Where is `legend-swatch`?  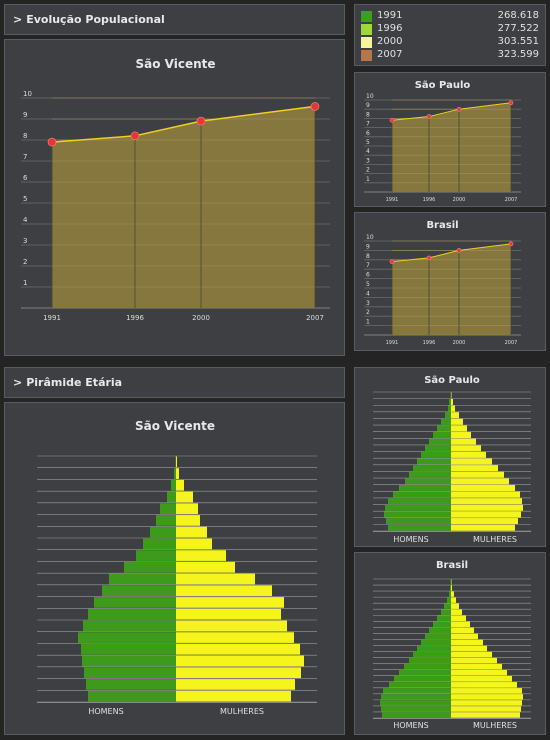 legend-swatch is located at coordinates (366, 29).